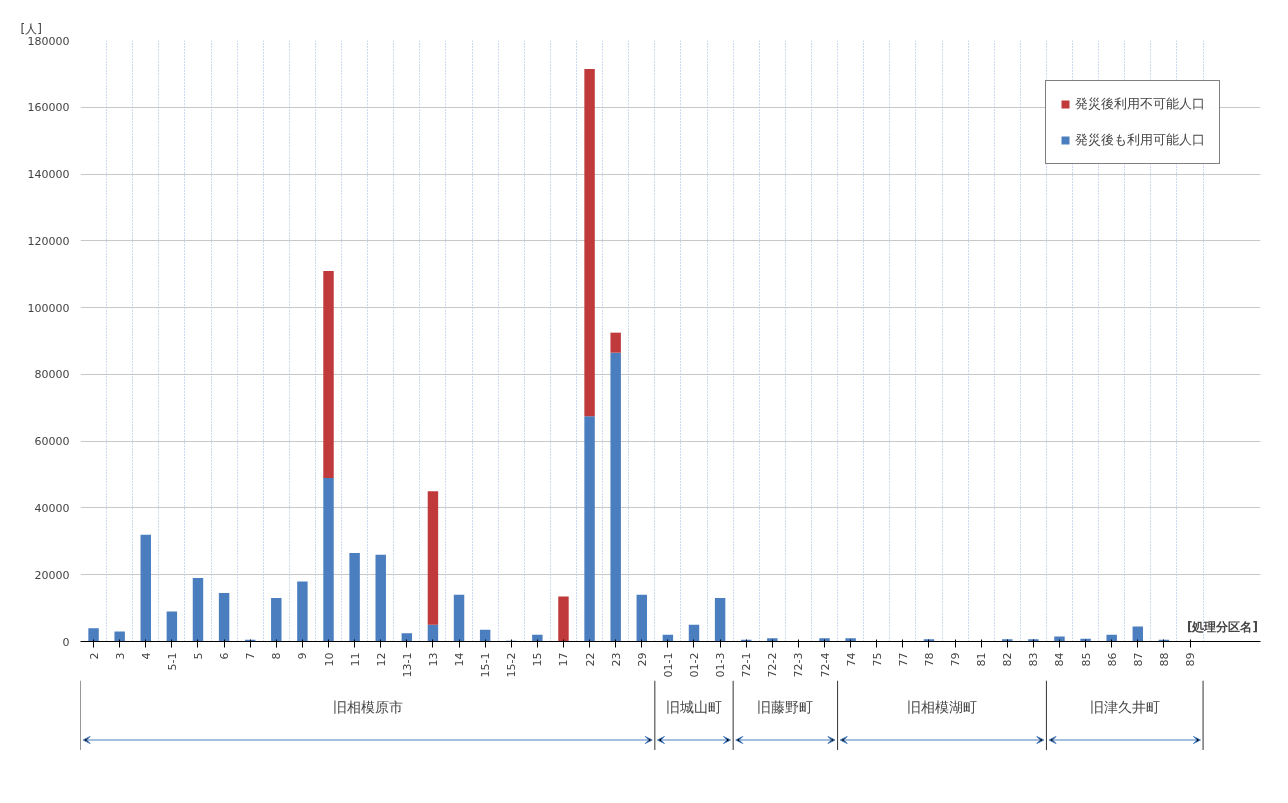  I want to click on x-tick-label: 87, so click(1138, 659).